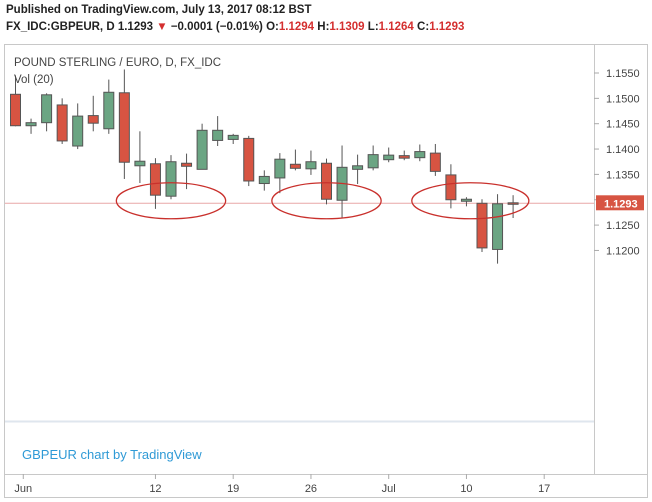 The height and width of the screenshot is (502, 652). I want to click on price-badge: 1.1293, so click(620, 203).